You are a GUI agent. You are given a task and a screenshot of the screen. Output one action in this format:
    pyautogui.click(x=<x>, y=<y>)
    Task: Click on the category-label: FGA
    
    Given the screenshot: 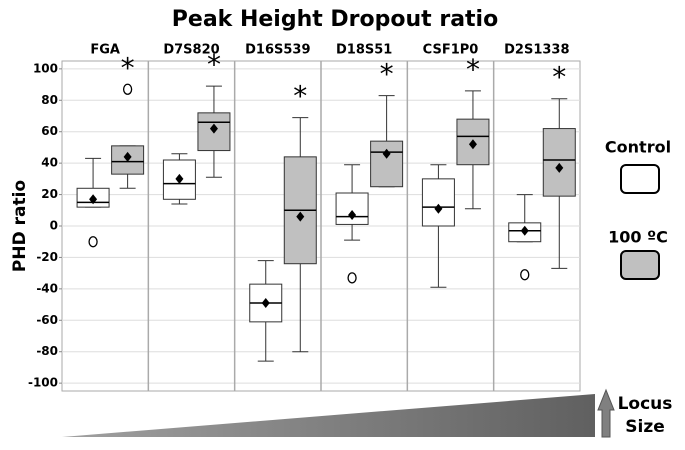 What is the action you would take?
    pyautogui.click(x=105, y=50)
    